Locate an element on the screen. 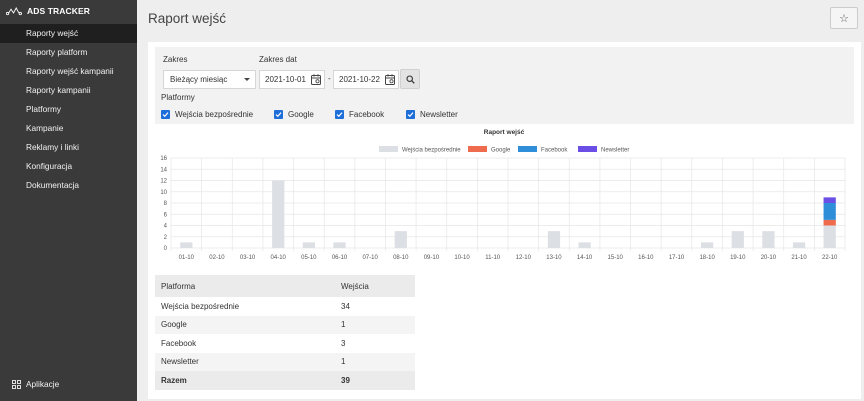  table-row: Google 1 is located at coordinates (285, 324).